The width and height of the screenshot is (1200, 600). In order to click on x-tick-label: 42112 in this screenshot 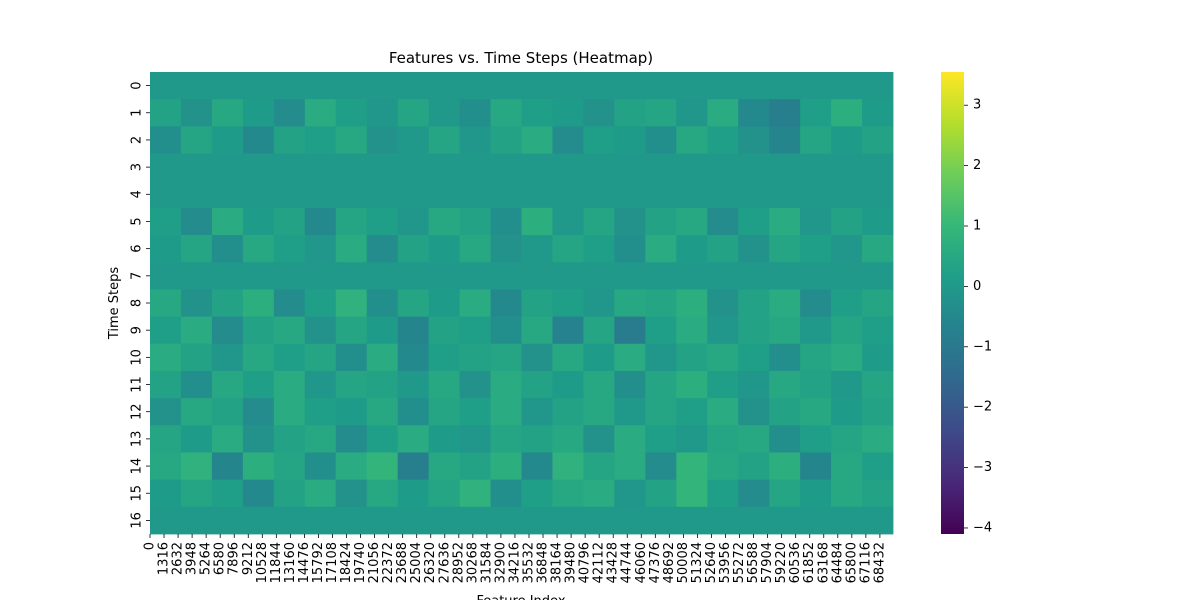, I will do `click(599, 562)`.